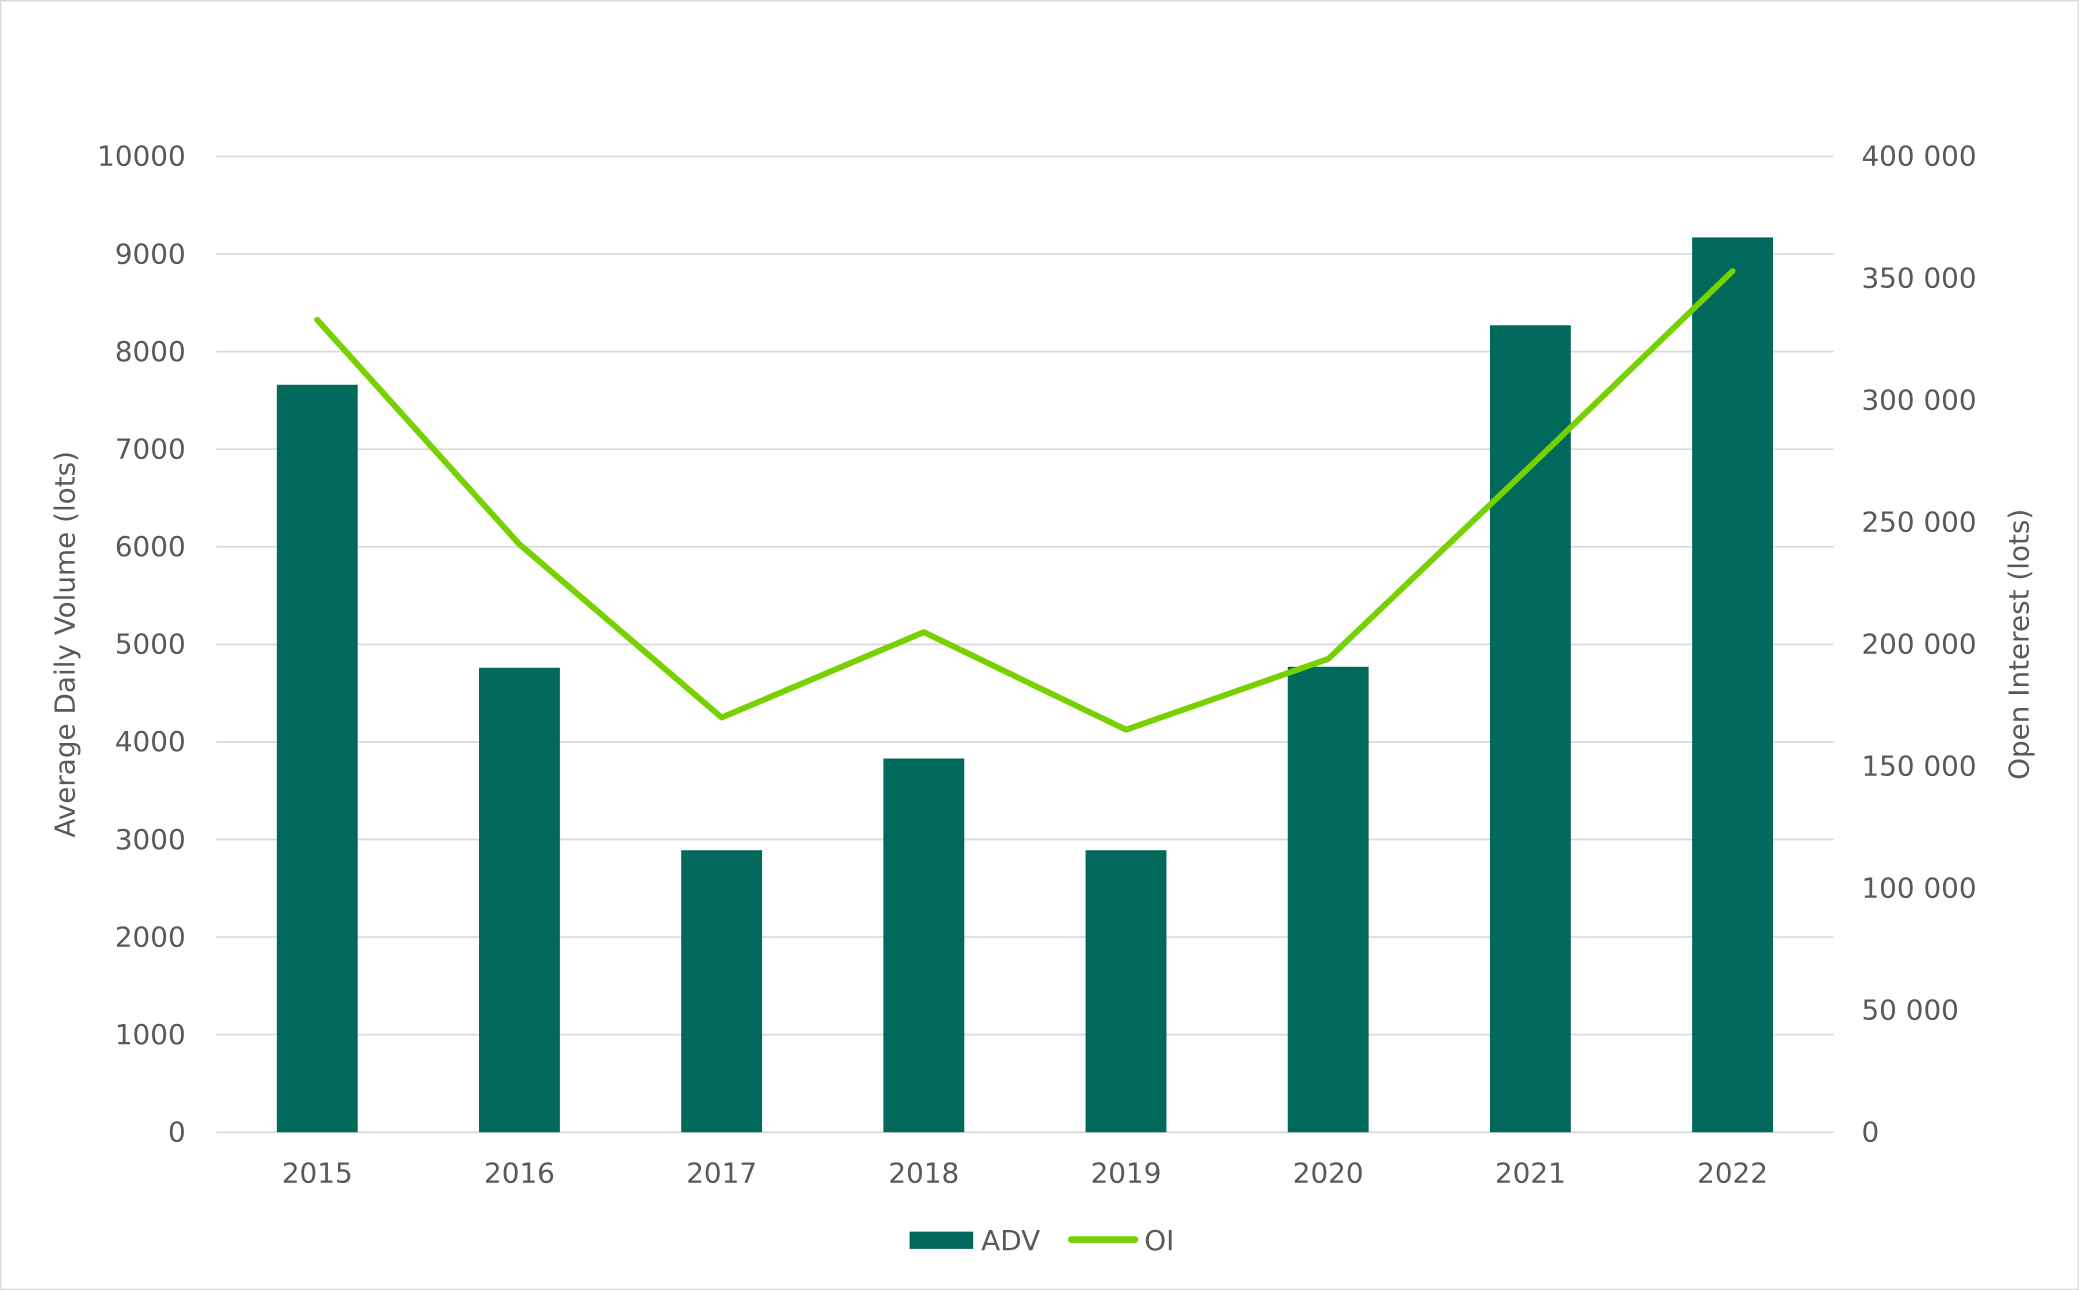  Describe the element at coordinates (150, 644) in the screenshot. I see `left-axis-tick-label: 5000` at that location.